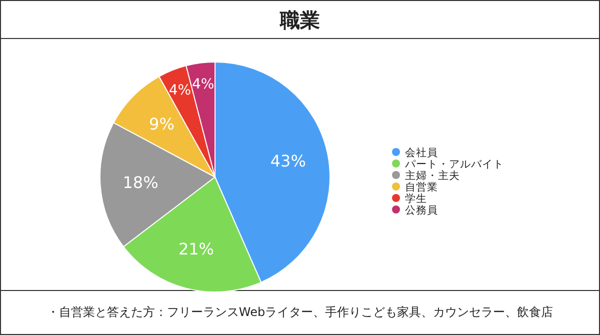 This screenshot has width=600, height=335. I want to click on legend-label: 公務員, so click(421, 210).